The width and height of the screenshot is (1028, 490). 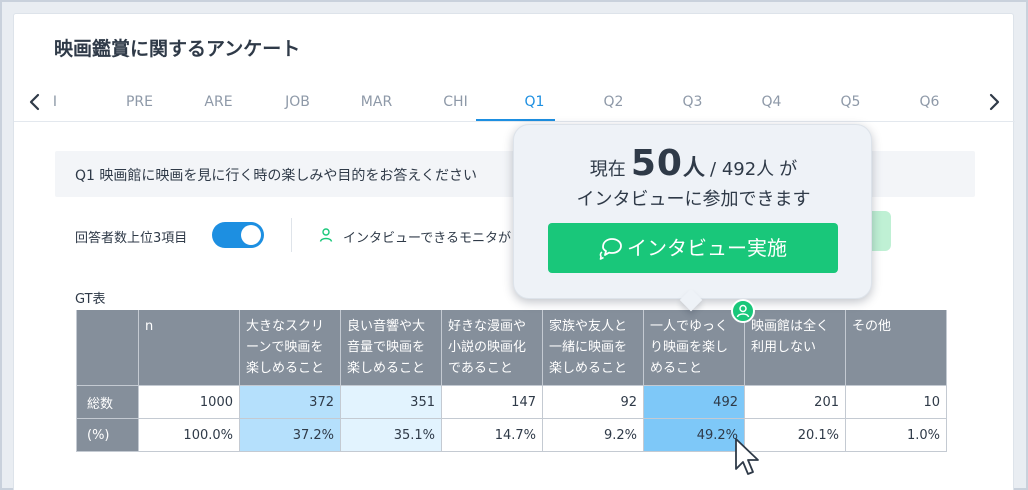 I want to click on interview-popover: 現在 50人 / 492人 が インタビューに参加できます インタビュー実施, so click(x=692, y=211).